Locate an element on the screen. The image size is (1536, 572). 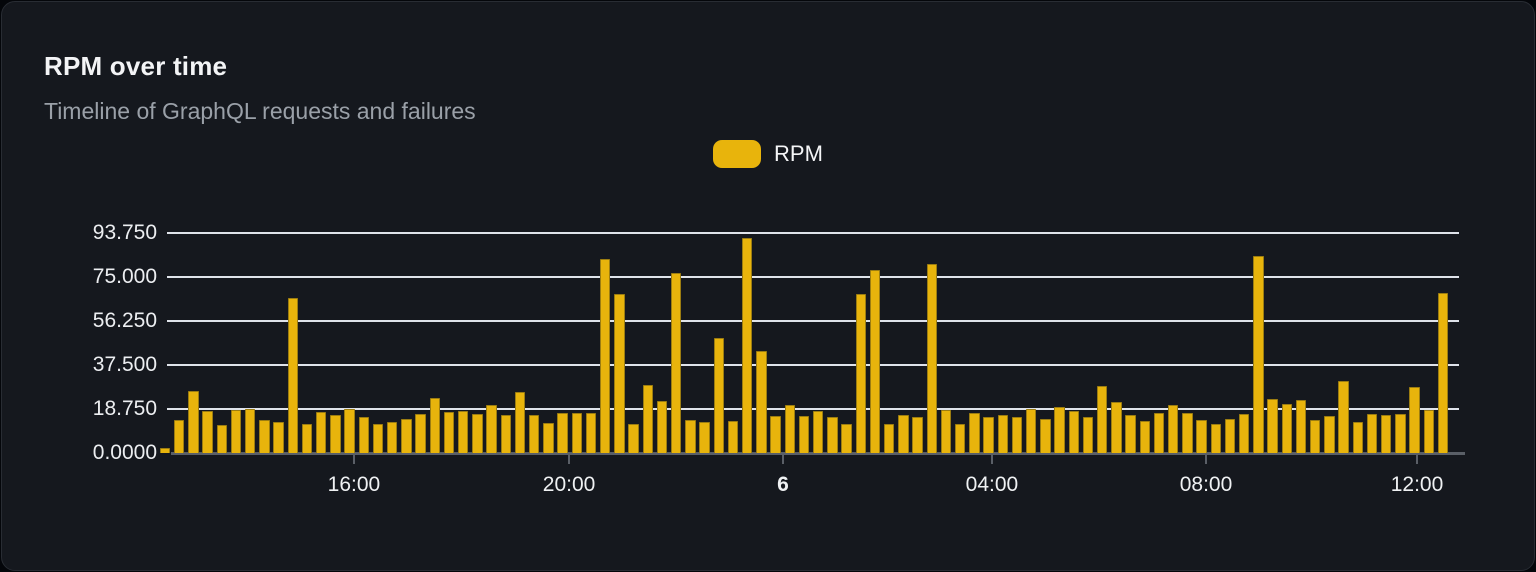
x-axis-line is located at coordinates (818, 453).